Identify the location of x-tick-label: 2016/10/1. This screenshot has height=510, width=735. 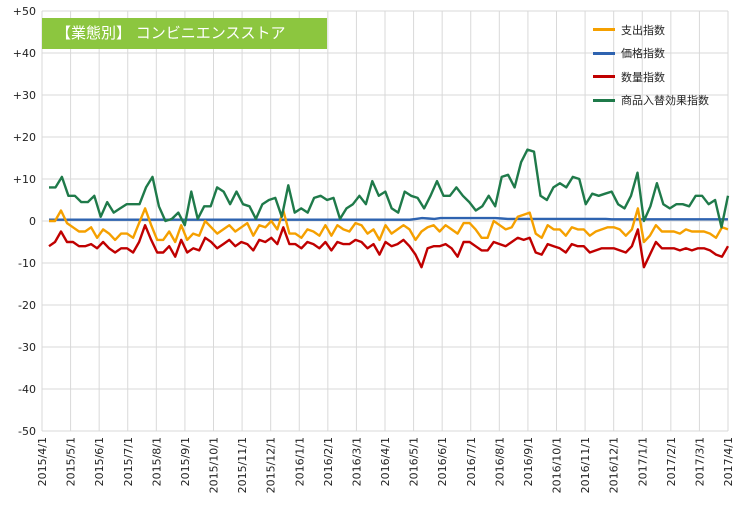
(557, 465).